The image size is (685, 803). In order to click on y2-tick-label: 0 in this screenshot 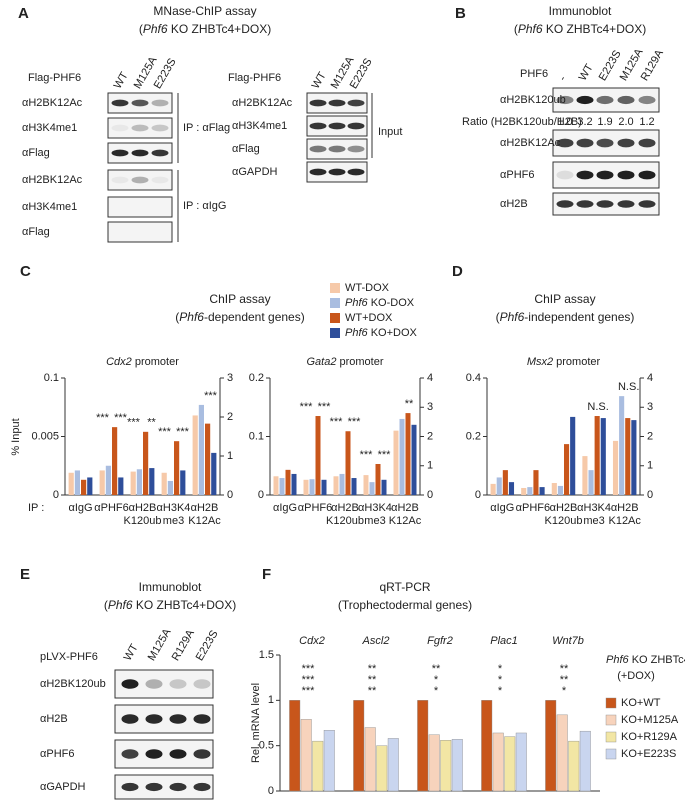, I will do `click(650, 495)`.